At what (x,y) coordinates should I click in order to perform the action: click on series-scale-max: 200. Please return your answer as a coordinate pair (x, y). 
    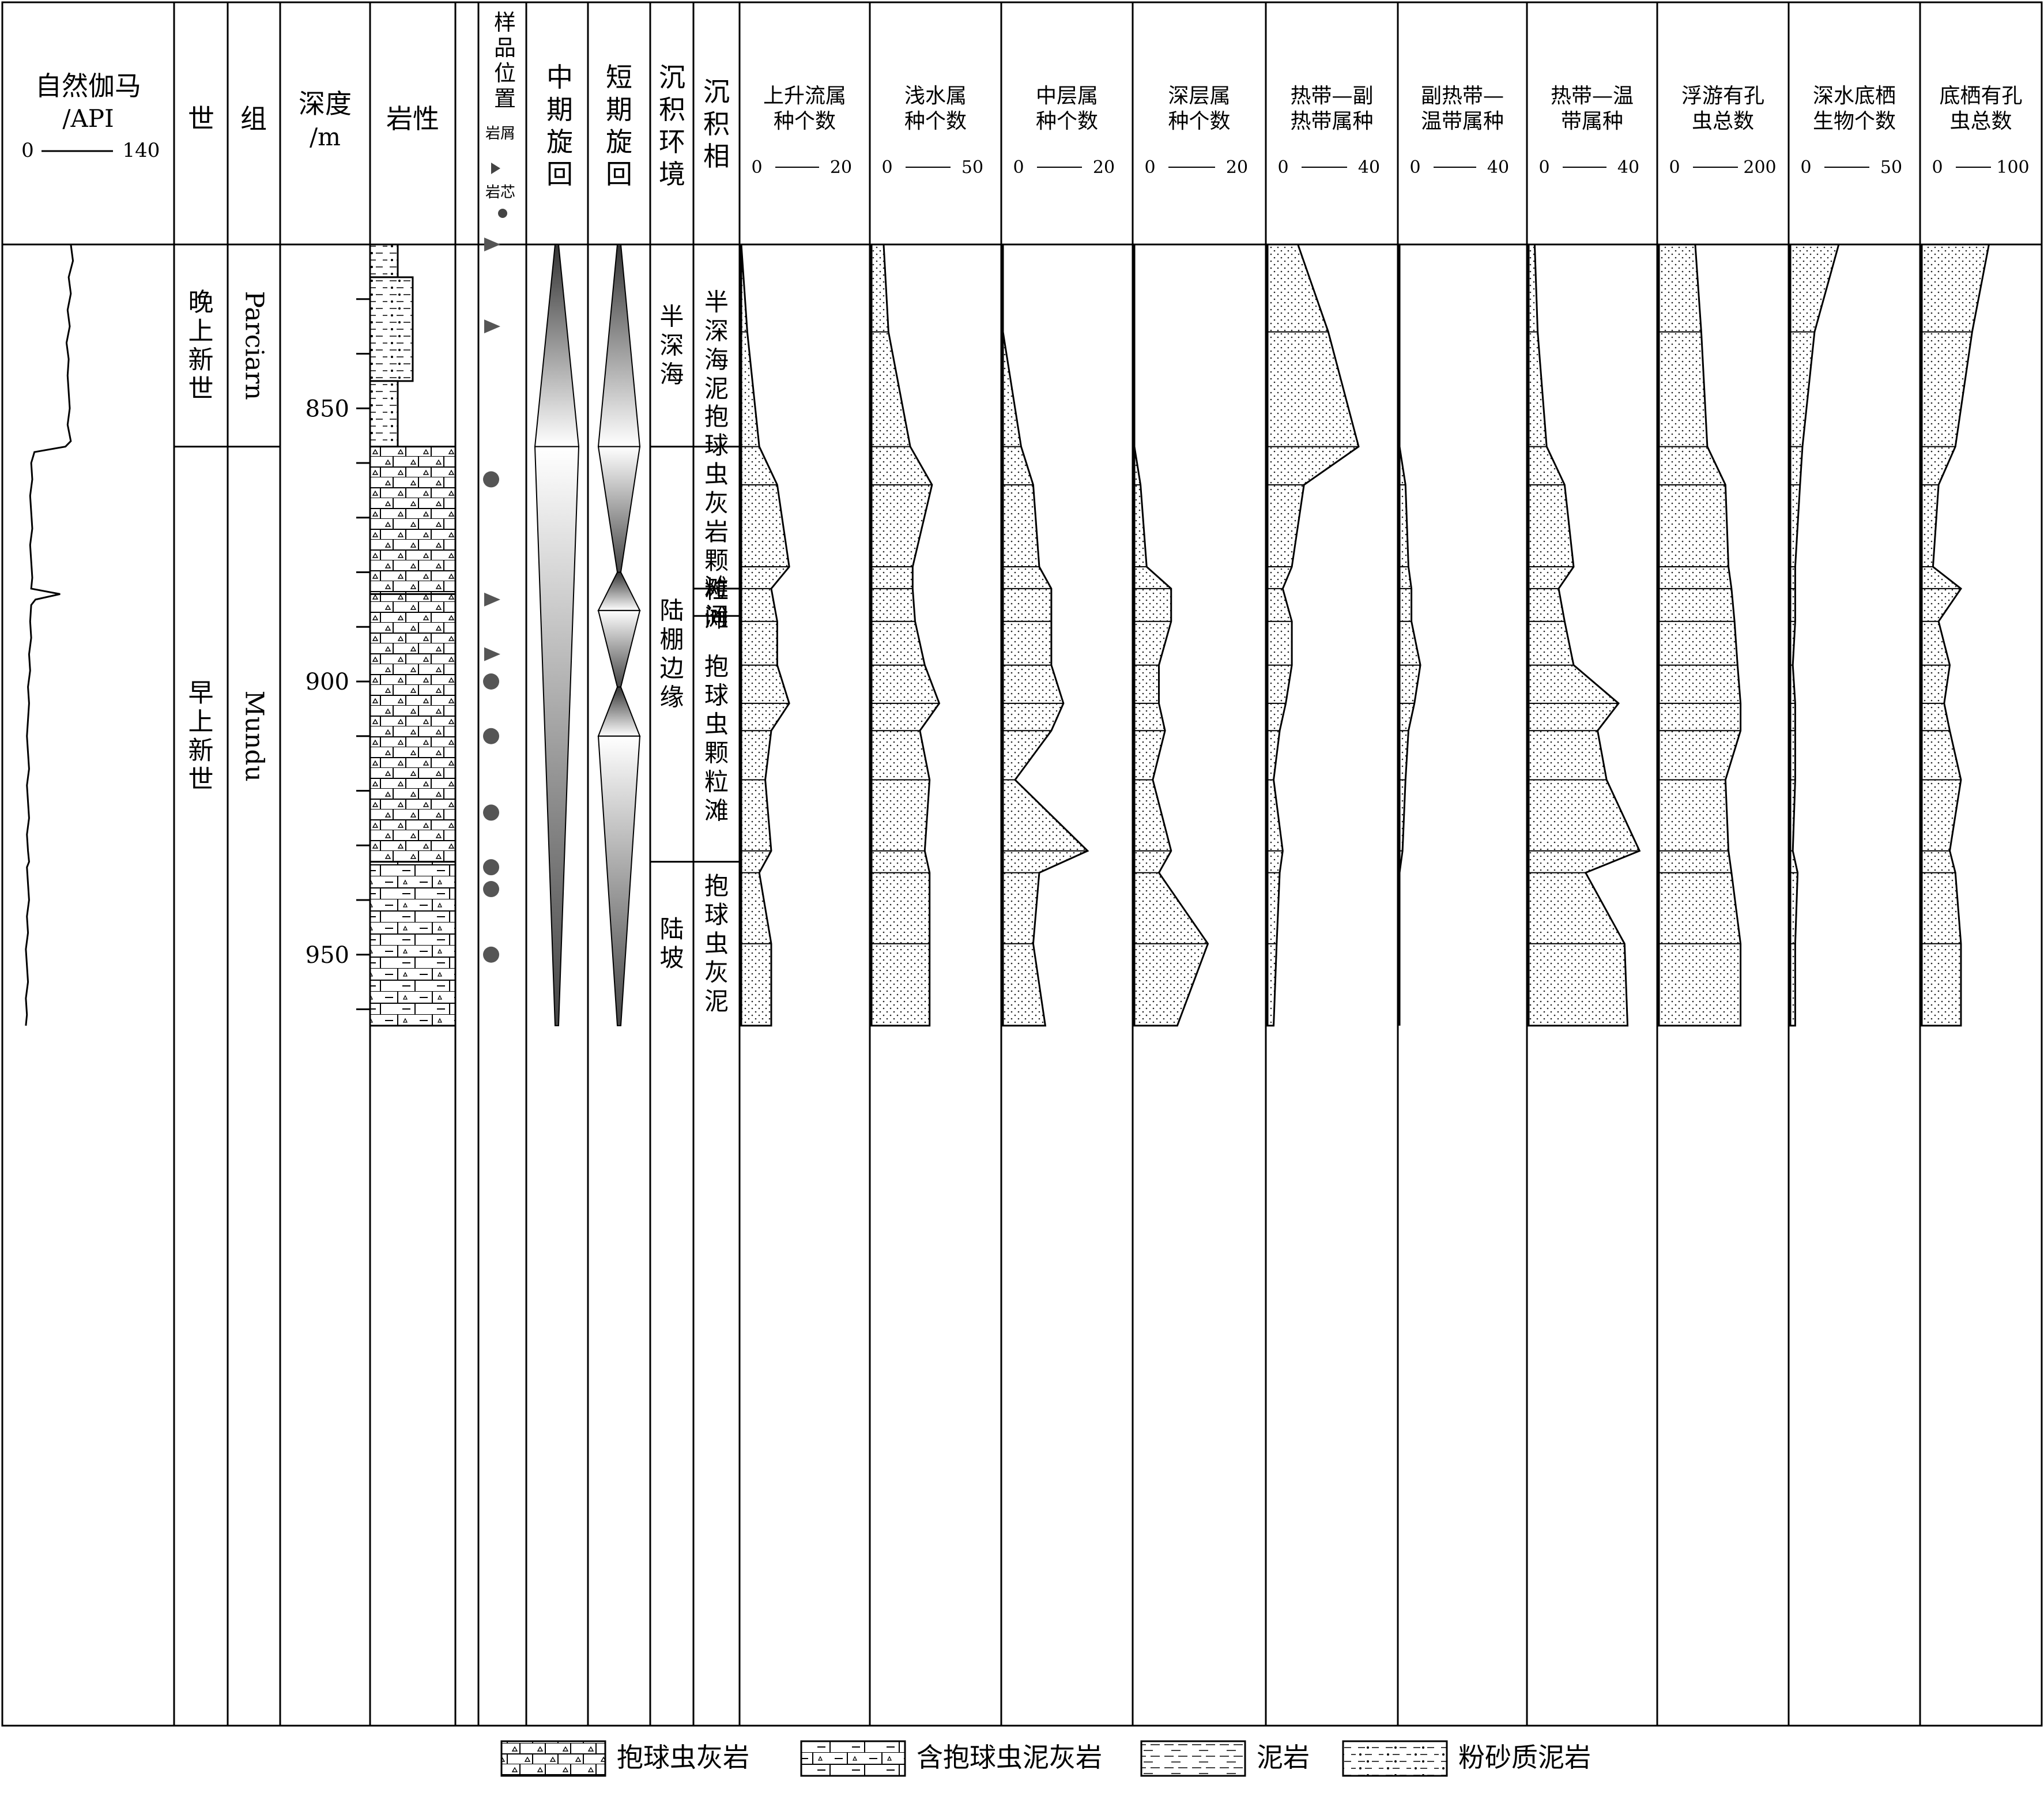
    Looking at the image, I should click on (1759, 168).